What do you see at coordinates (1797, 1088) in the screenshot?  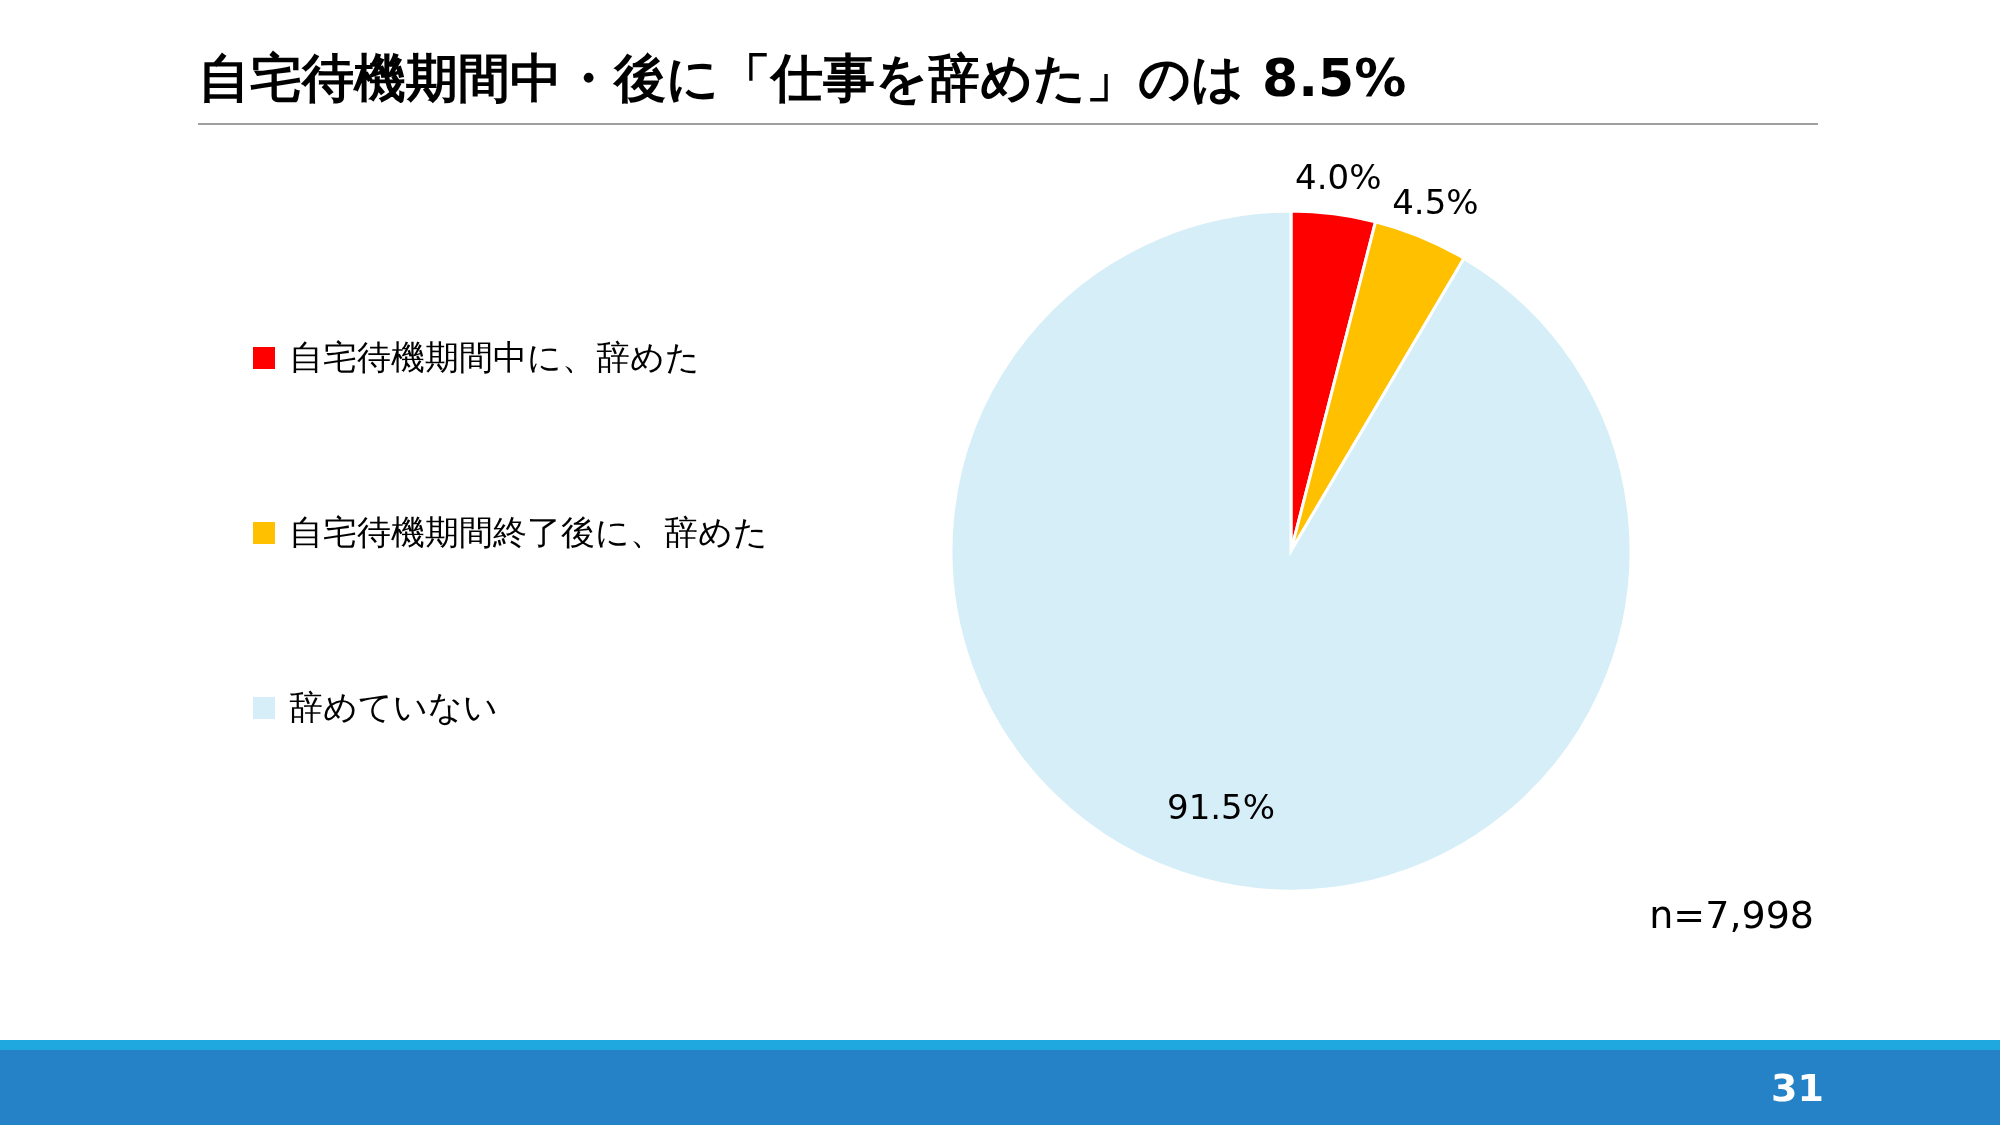 I see `text: 31` at bounding box center [1797, 1088].